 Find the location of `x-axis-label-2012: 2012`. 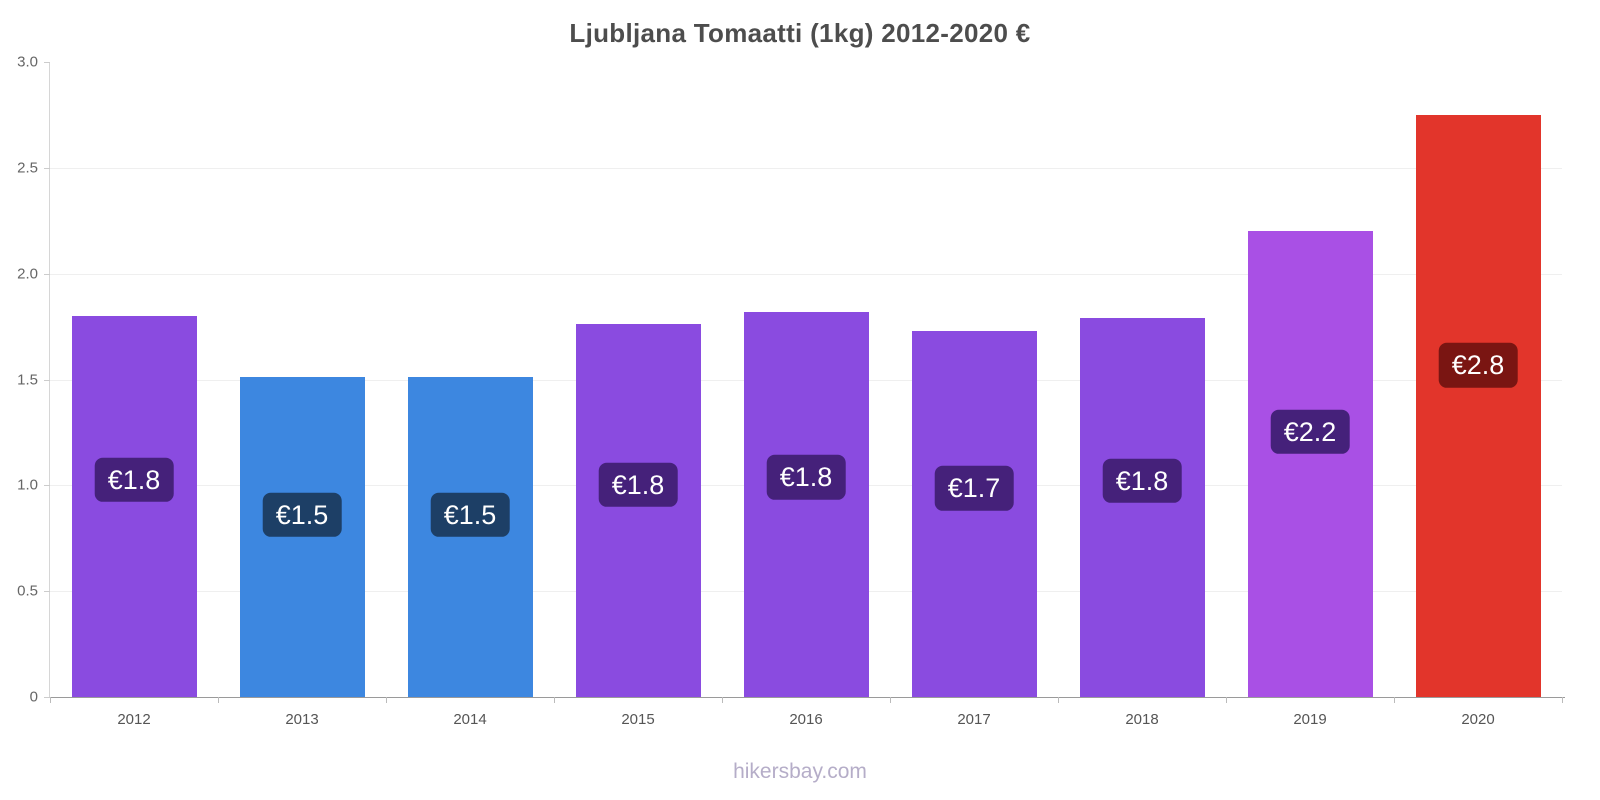

x-axis-label-2012: 2012 is located at coordinates (134, 719).